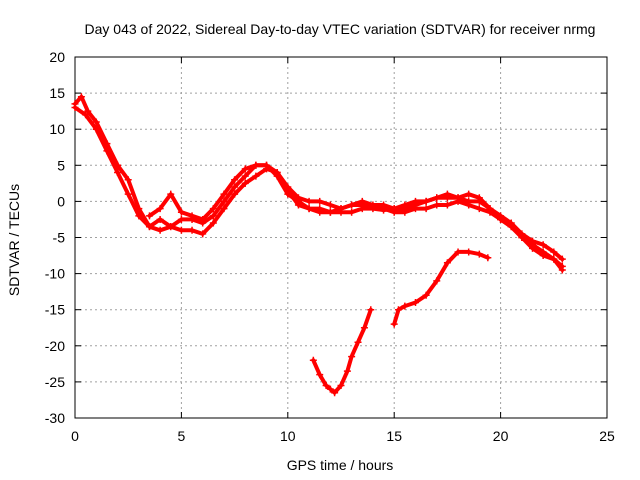  Describe the element at coordinates (14, 240) in the screenshot. I see `y-axis-label: SDTVAR / TECUs` at that location.